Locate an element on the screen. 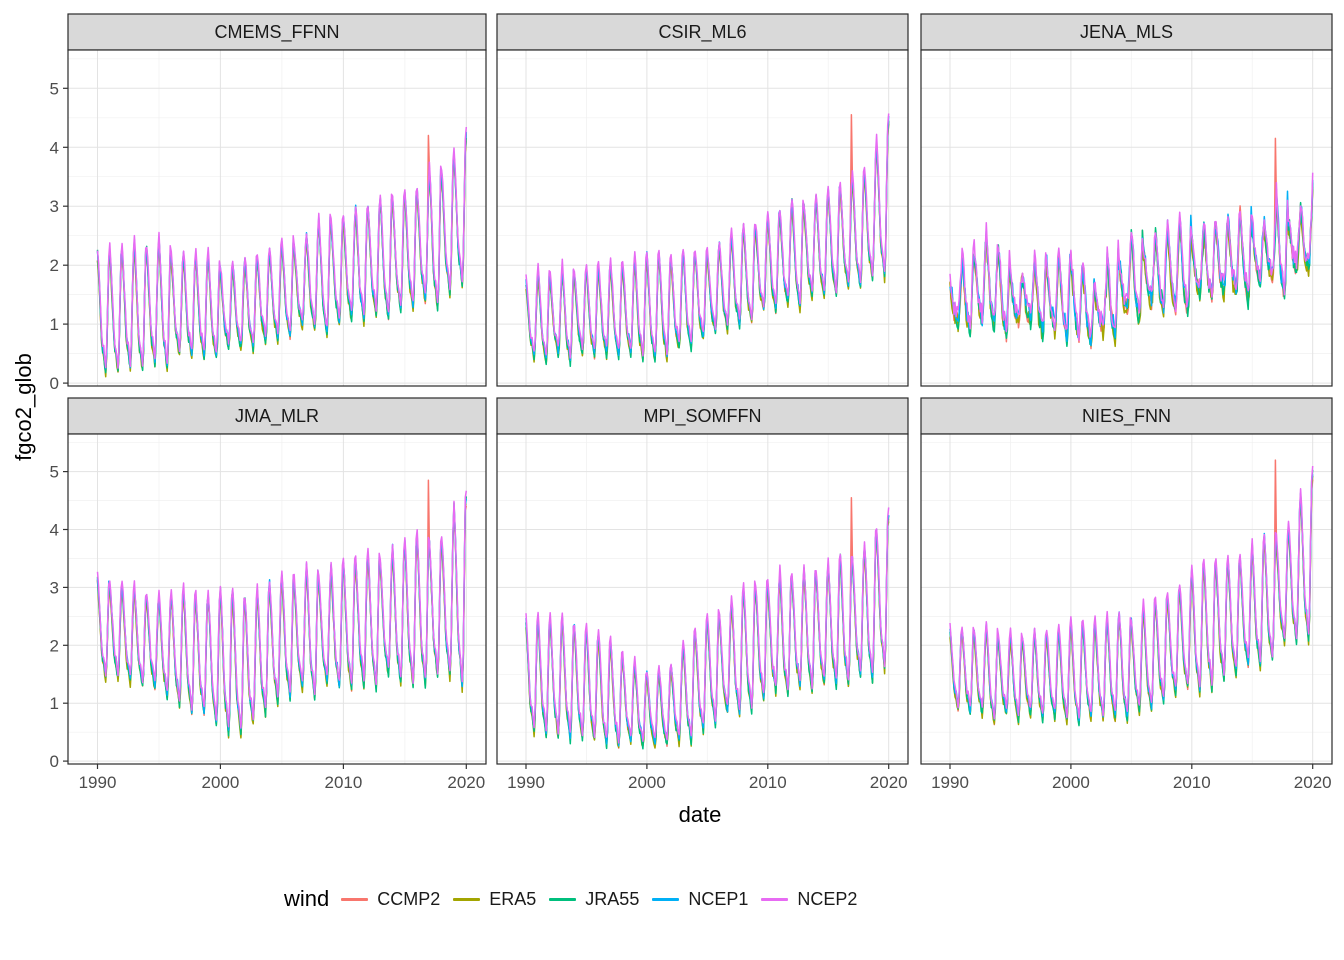 This screenshot has width=1344, height=960. facet-strip: JENA_MLS is located at coordinates (1126, 32).